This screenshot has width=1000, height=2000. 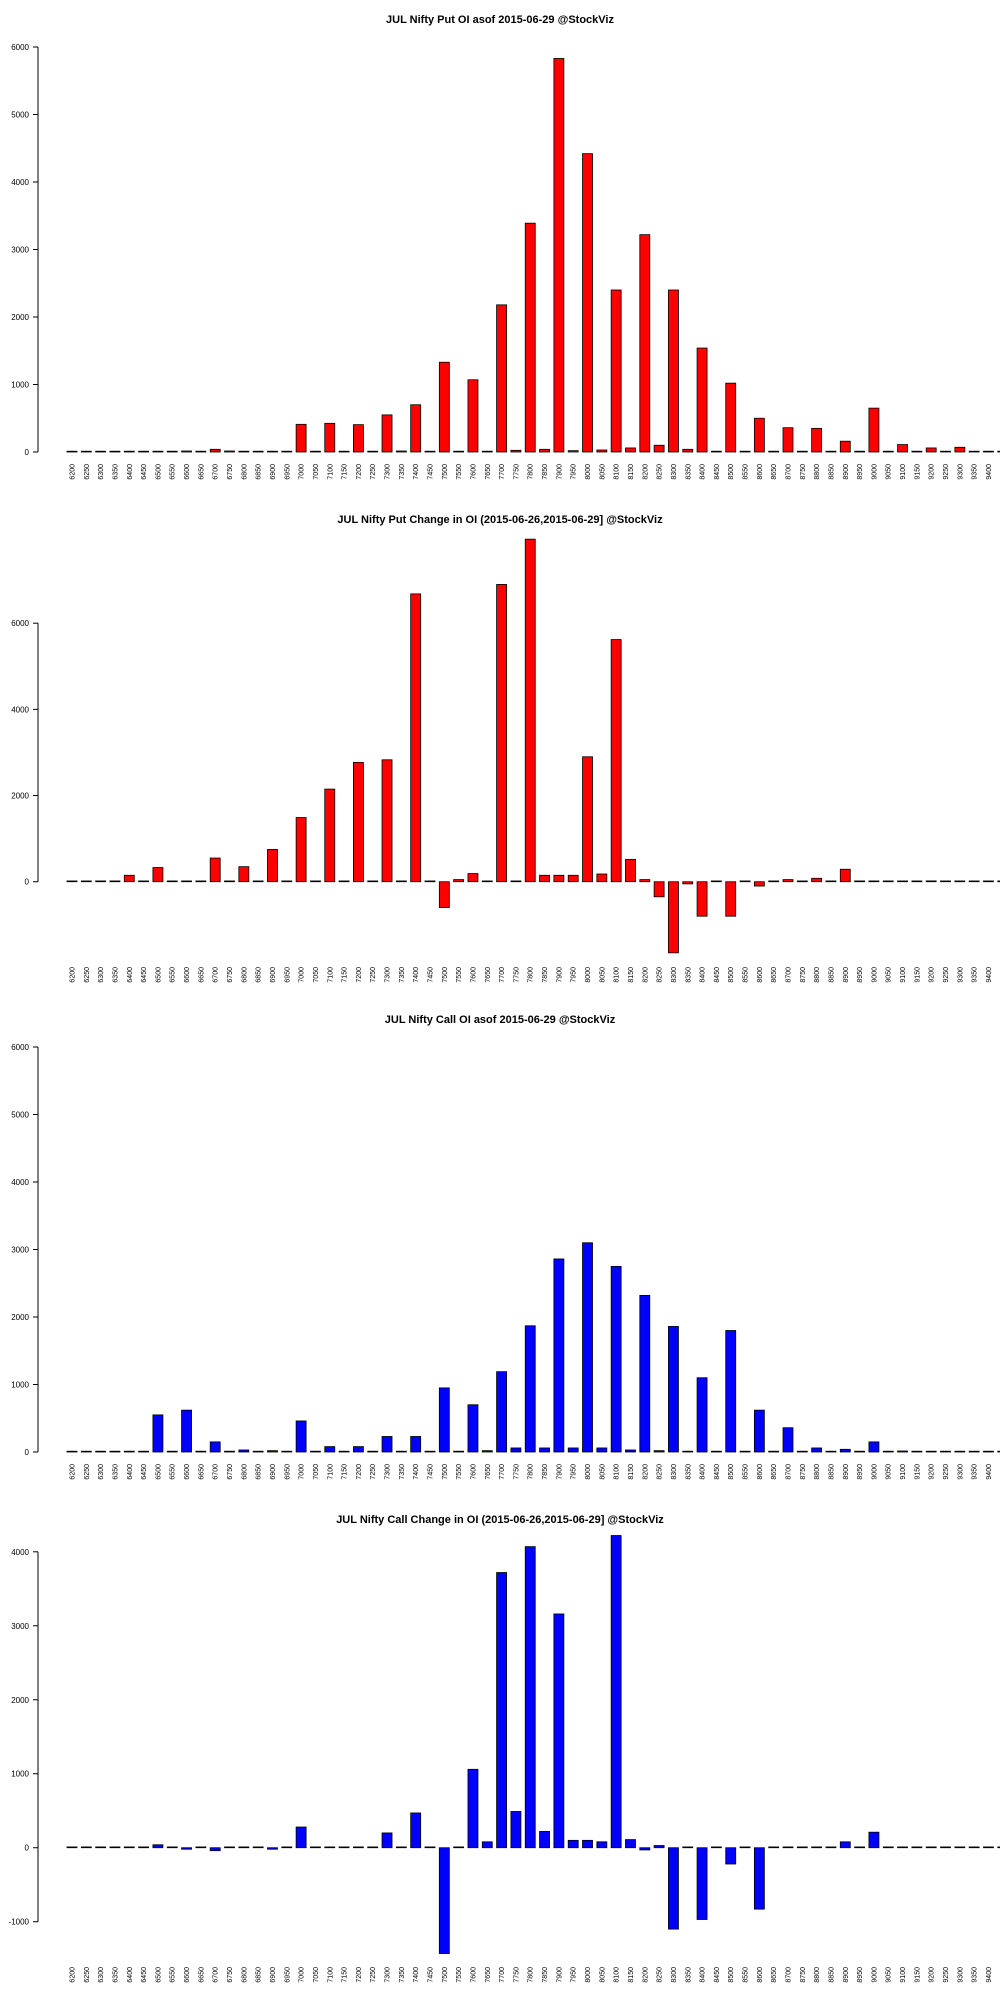 What do you see at coordinates (388, 1975) in the screenshot?
I see `x-tick-label: 7300` at bounding box center [388, 1975].